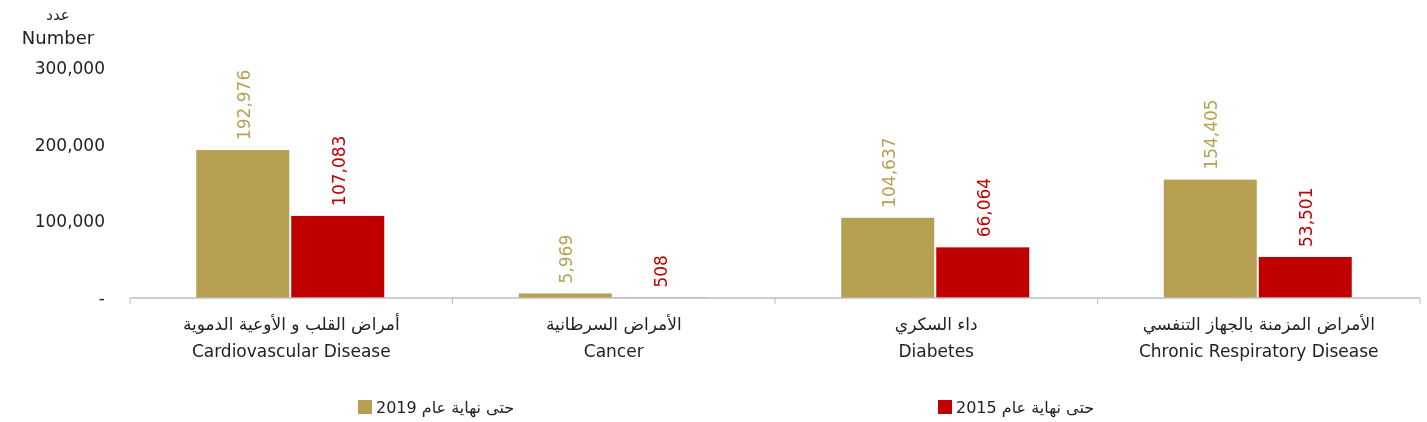 Image resolution: width=1427 pixels, height=422 pixels. I want to click on y-tick-label: -, so click(101, 298).